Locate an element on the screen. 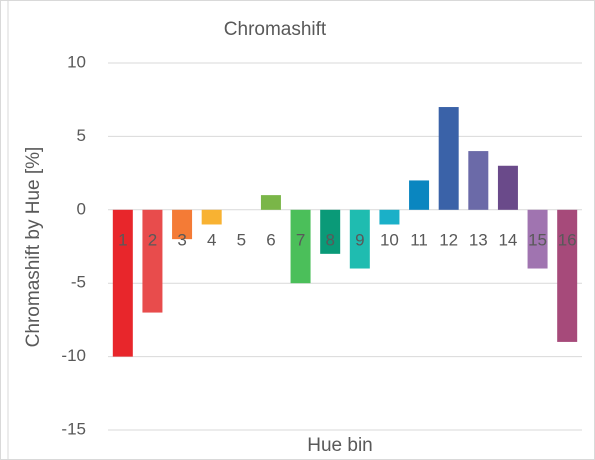 This screenshot has height=460, width=595. x-tick-label: 2 is located at coordinates (152, 239).